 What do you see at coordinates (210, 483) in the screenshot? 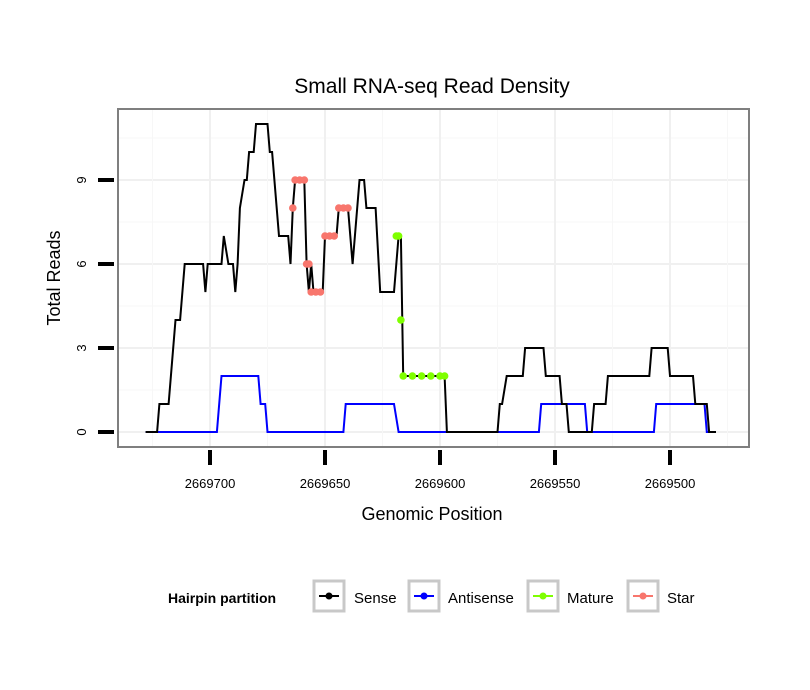
I see `x-tick-label: 2669700` at bounding box center [210, 483].